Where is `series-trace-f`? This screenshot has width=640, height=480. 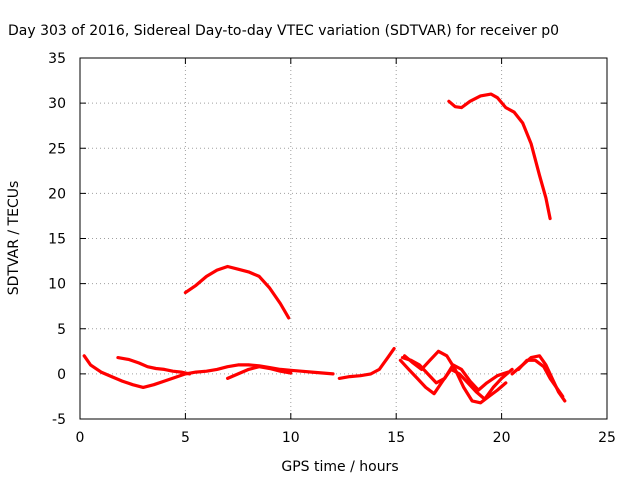 series-trace-f is located at coordinates (455, 377).